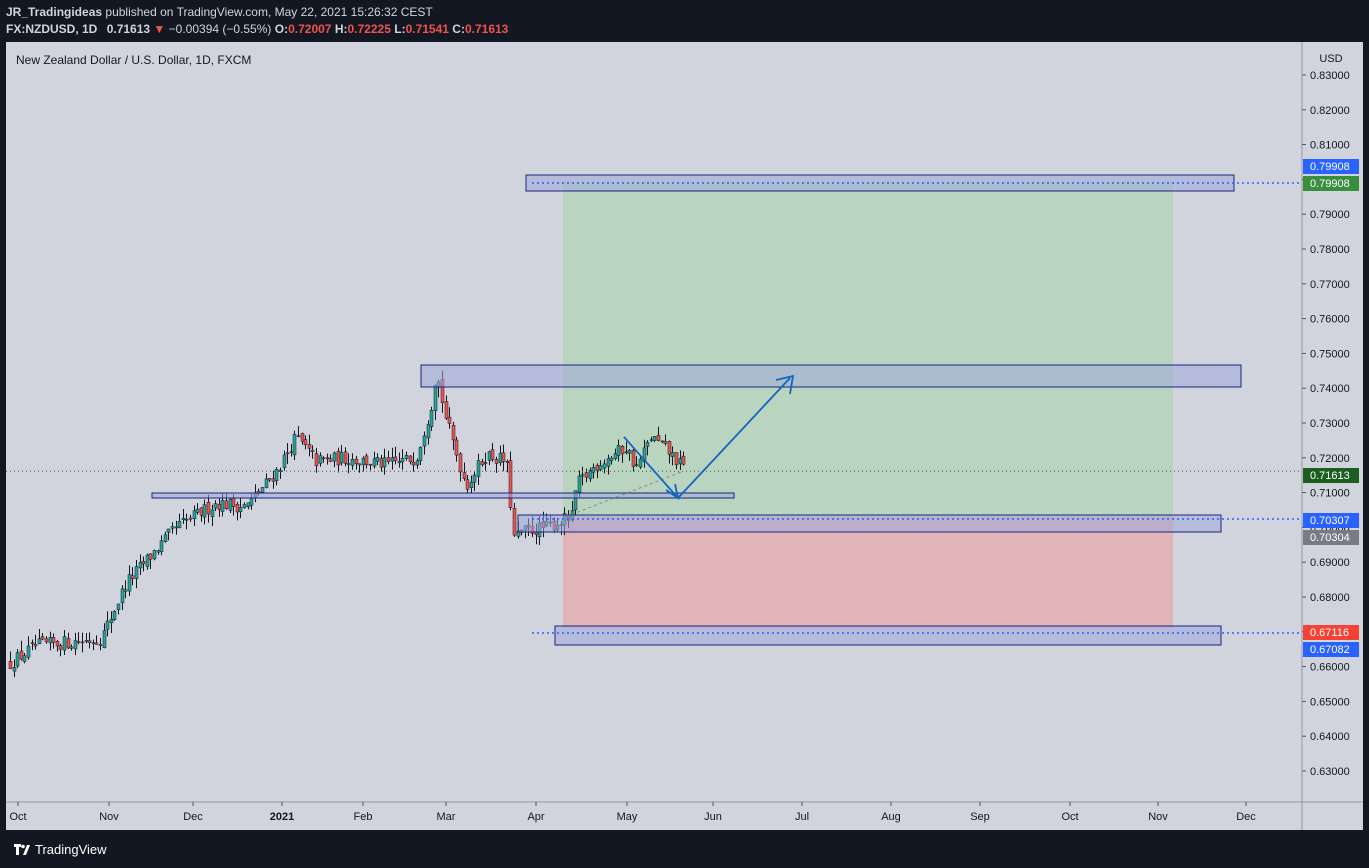 The width and height of the screenshot is (1369, 868). Describe the element at coordinates (1330, 215) in the screenshot. I see `price-tick-label: 0.79000` at that location.